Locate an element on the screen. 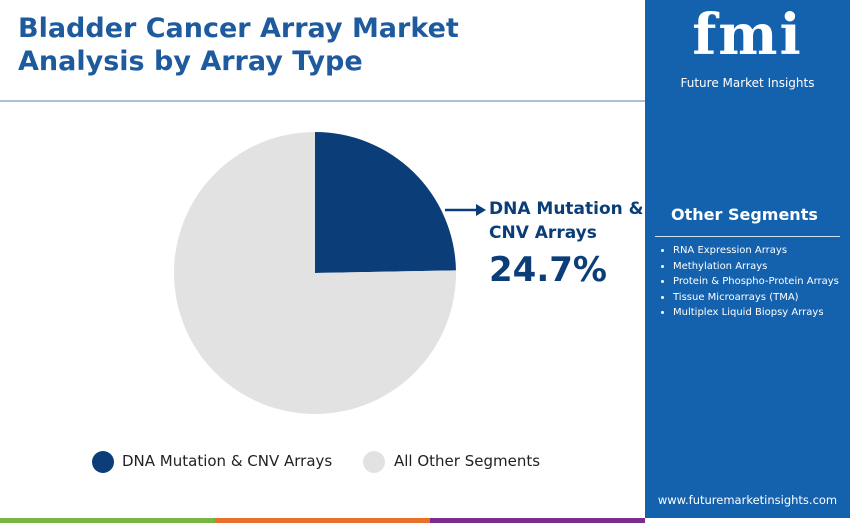 The height and width of the screenshot is (523, 850). value-label: 24.7% is located at coordinates (548, 270).